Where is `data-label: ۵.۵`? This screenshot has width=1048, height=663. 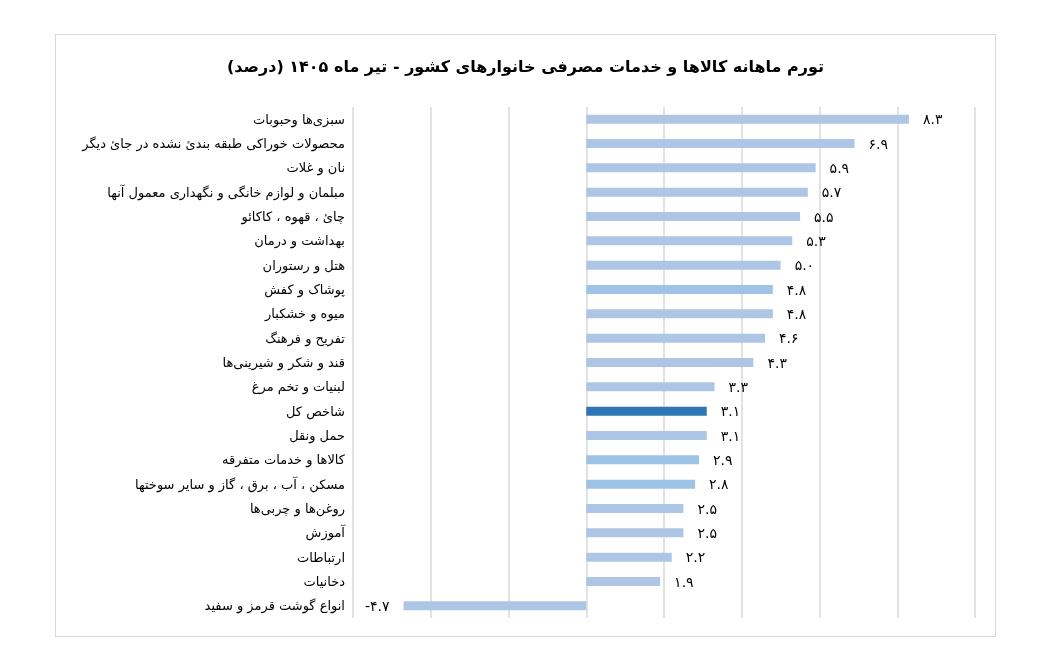
data-label: ۵.۵ is located at coordinates (824, 216).